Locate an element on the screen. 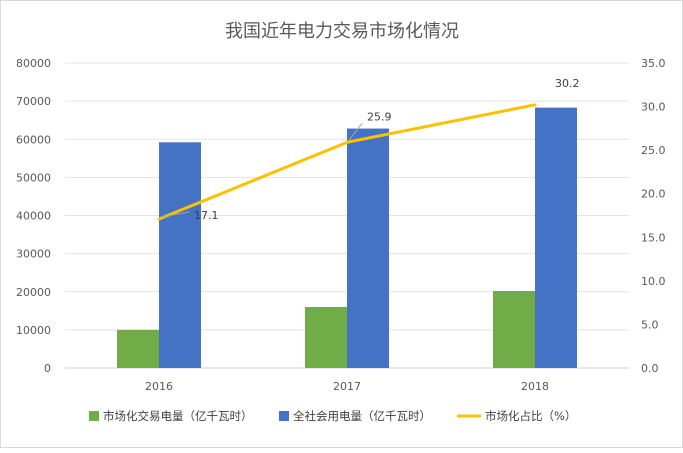 The image size is (683, 453). y-left-tick-label: 20000 is located at coordinates (33, 292).